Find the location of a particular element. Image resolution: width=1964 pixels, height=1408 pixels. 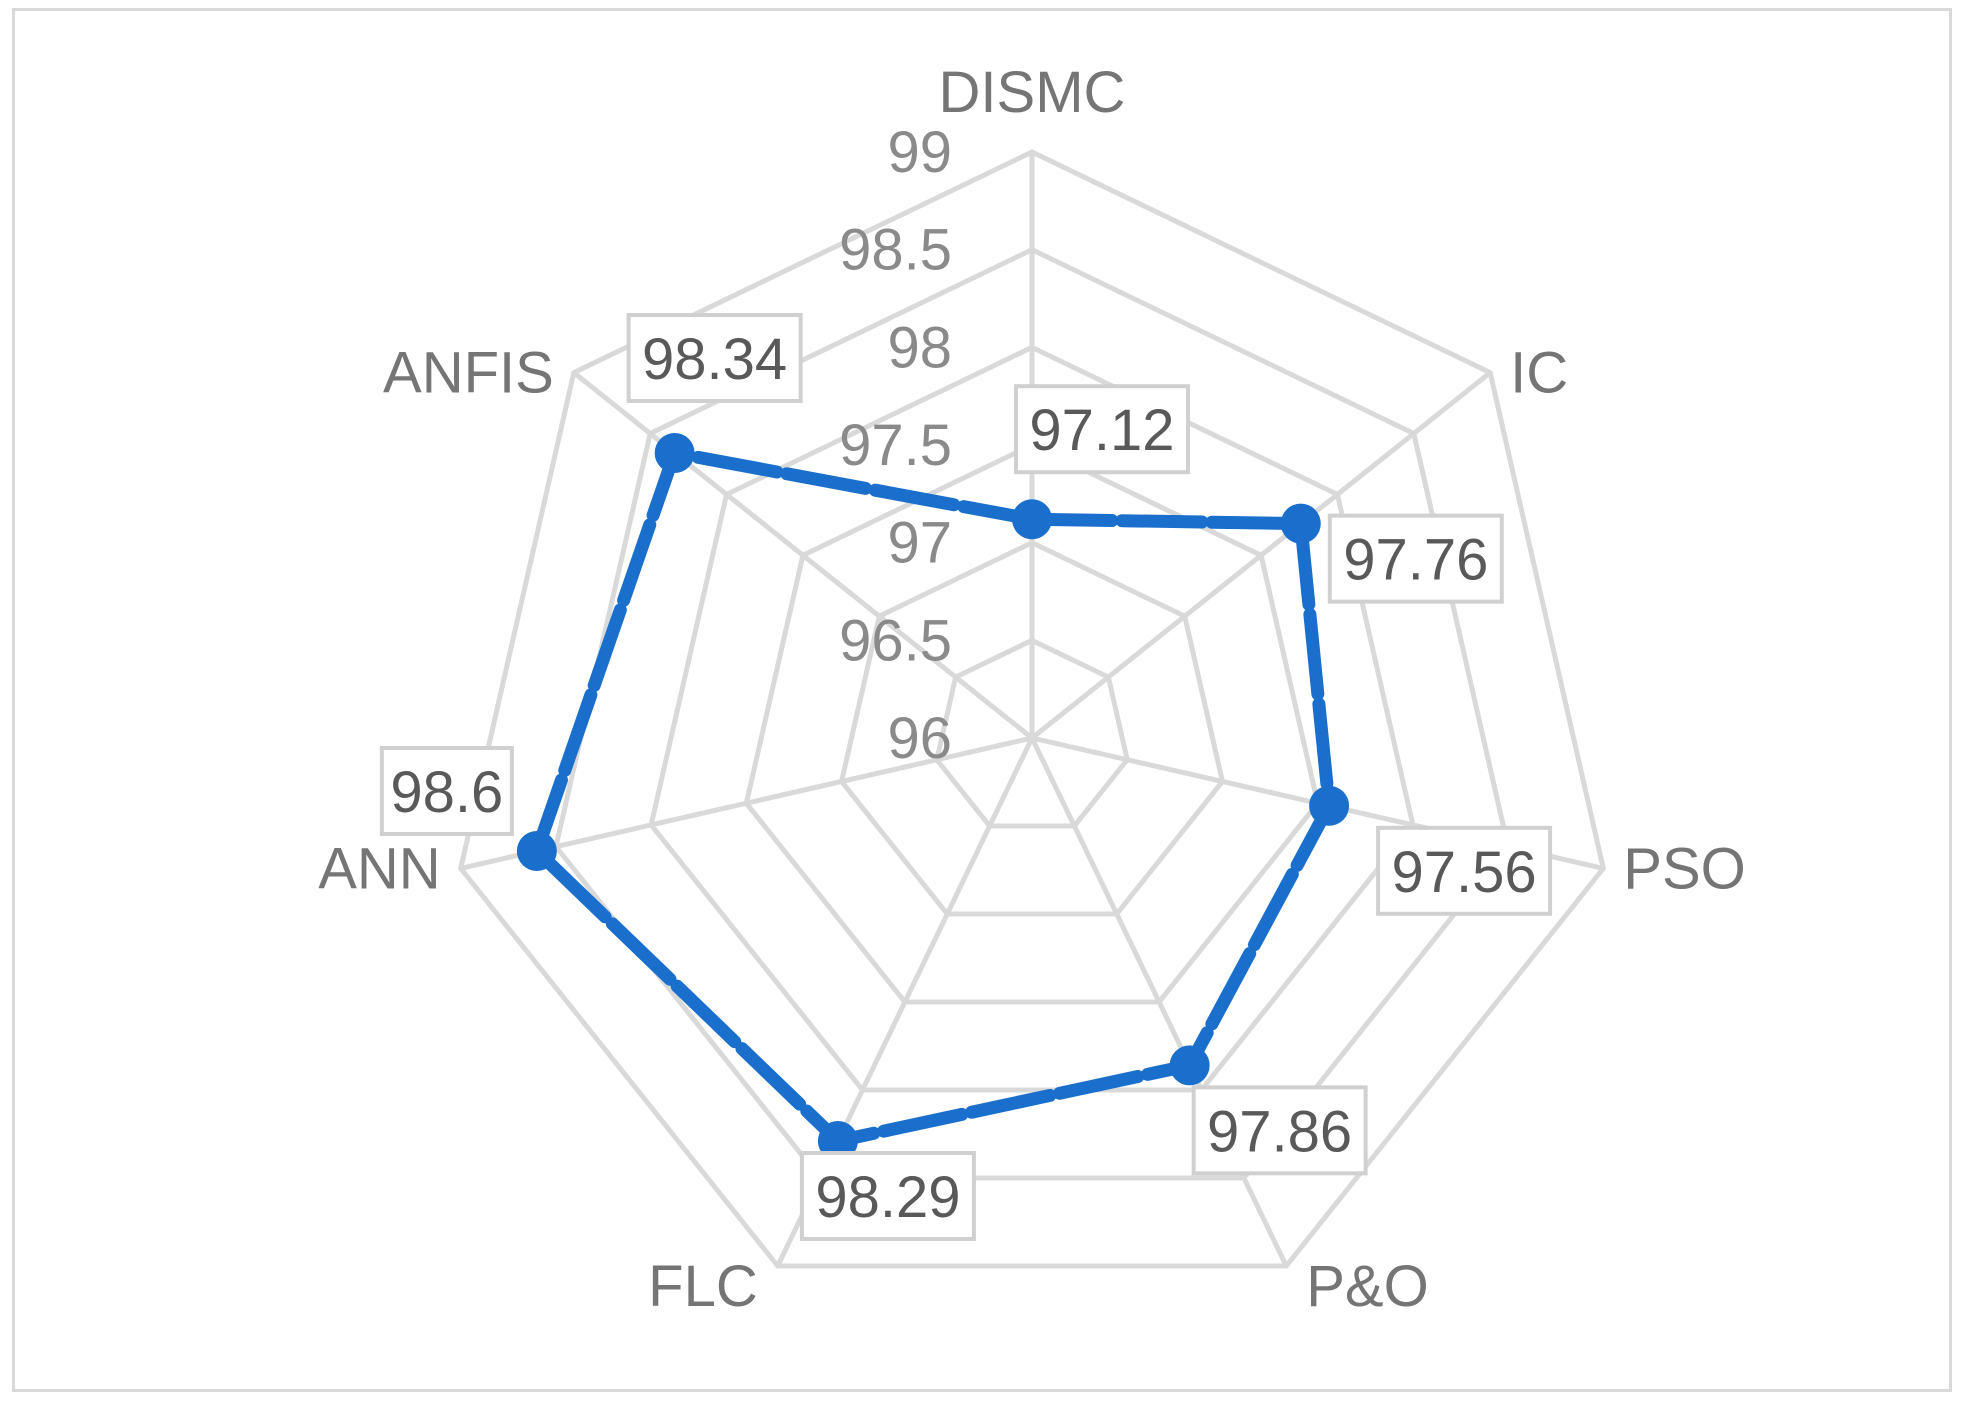

tick-label-5: 98.5 is located at coordinates (895, 250).